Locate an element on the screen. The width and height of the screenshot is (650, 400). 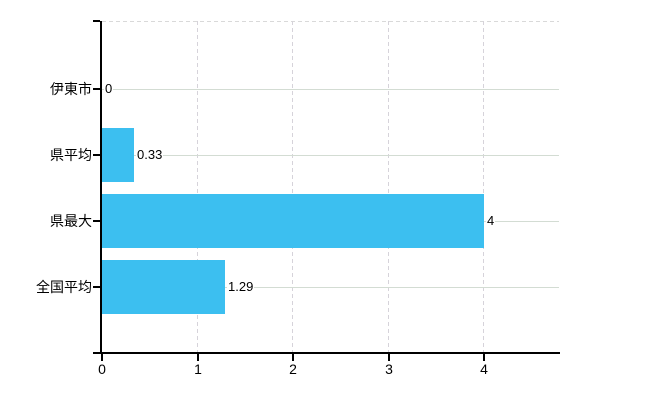
x-axis-tick-label: 2 is located at coordinates (293, 369).